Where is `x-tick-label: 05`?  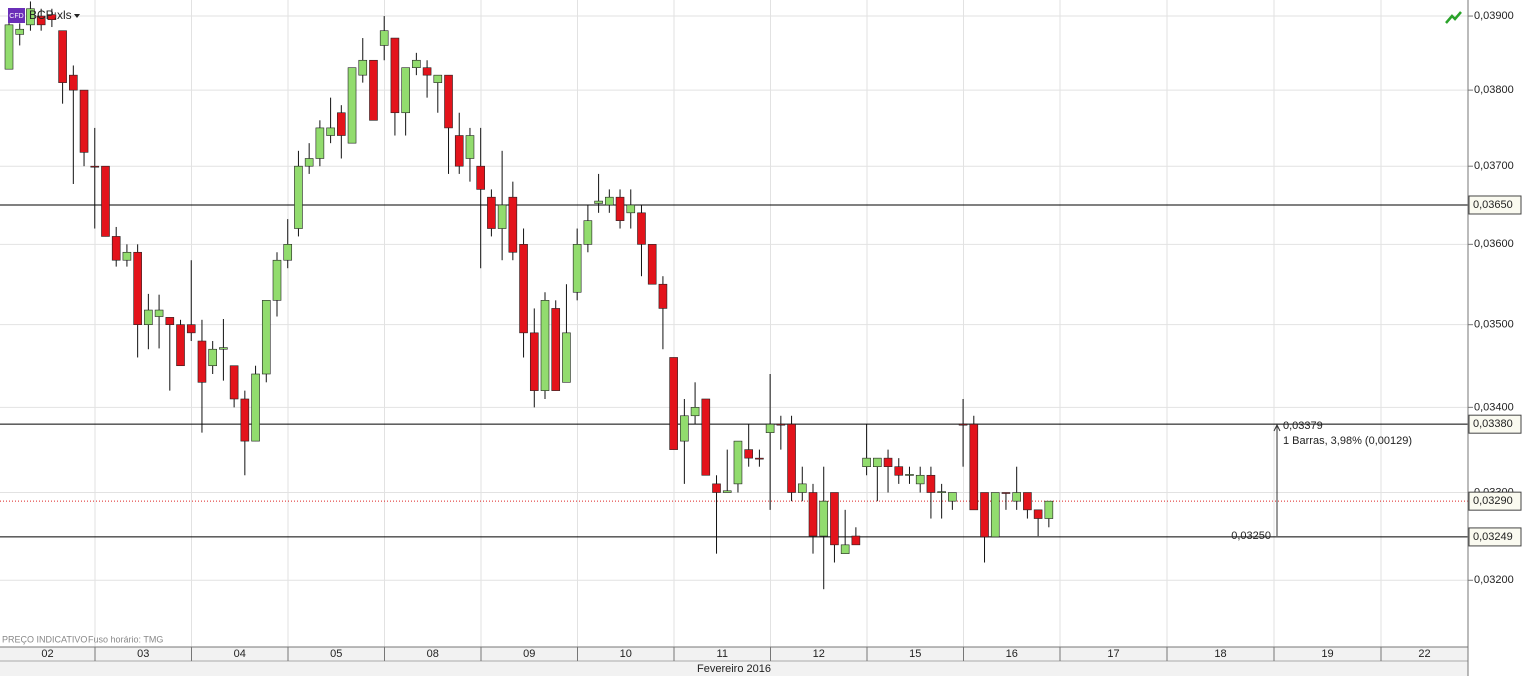
x-tick-label: 05 is located at coordinates (336, 654).